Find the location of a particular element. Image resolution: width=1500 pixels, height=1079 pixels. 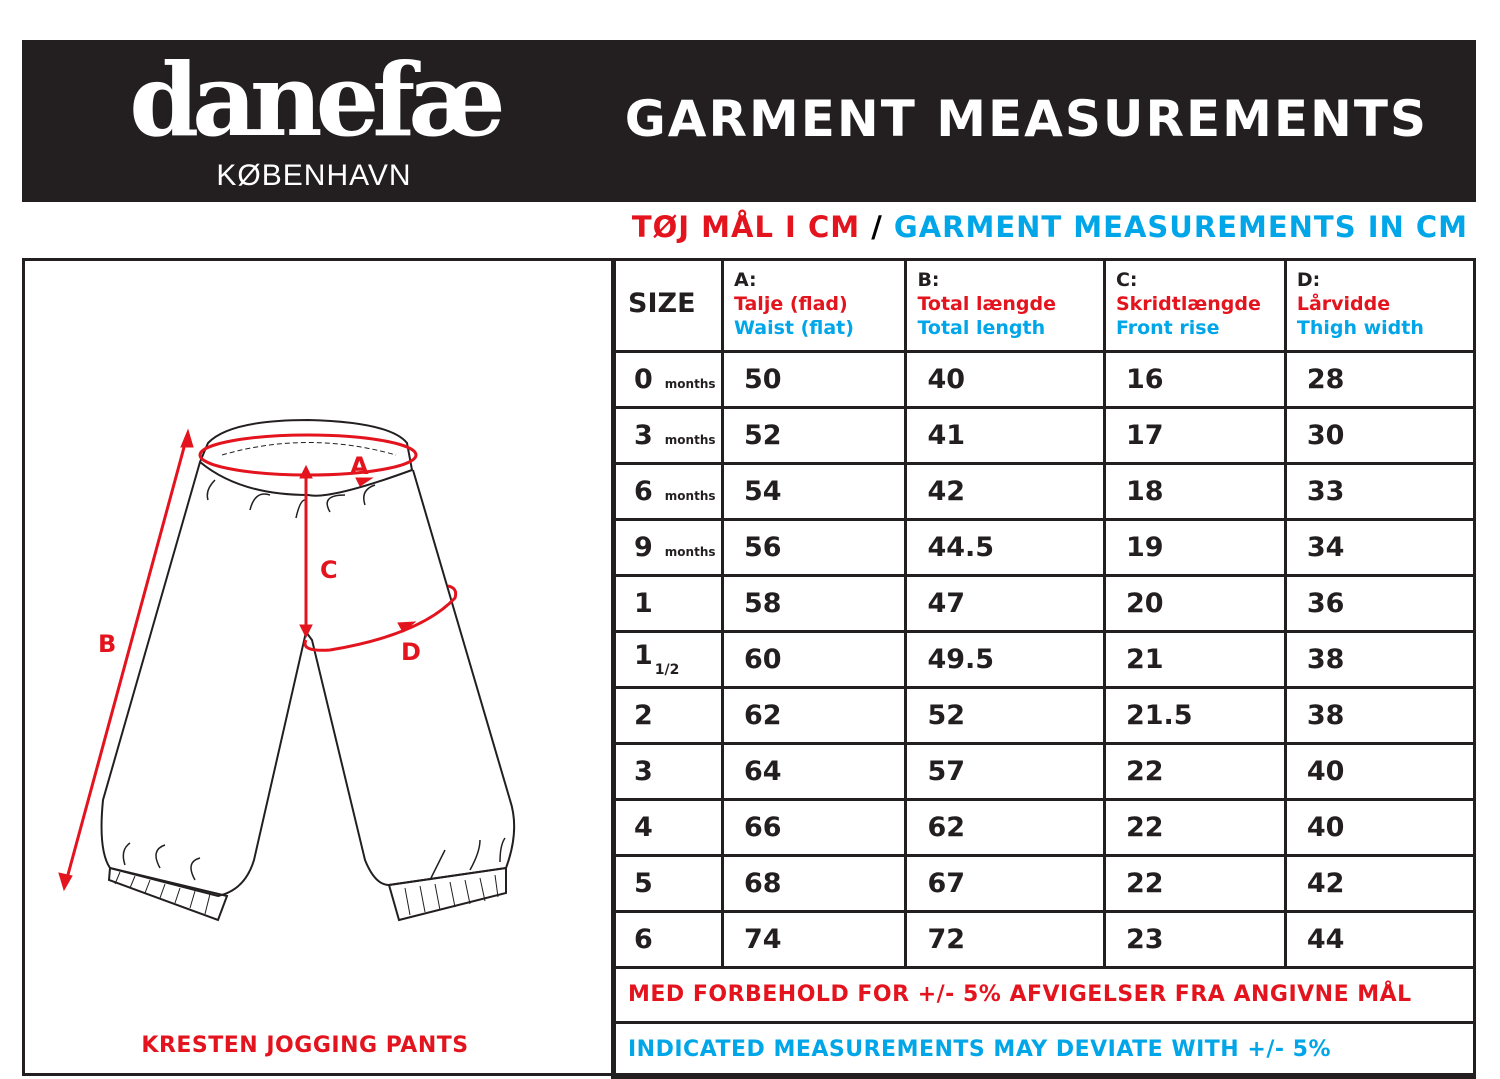

size-cell: 3 is located at coordinates (667, 771).